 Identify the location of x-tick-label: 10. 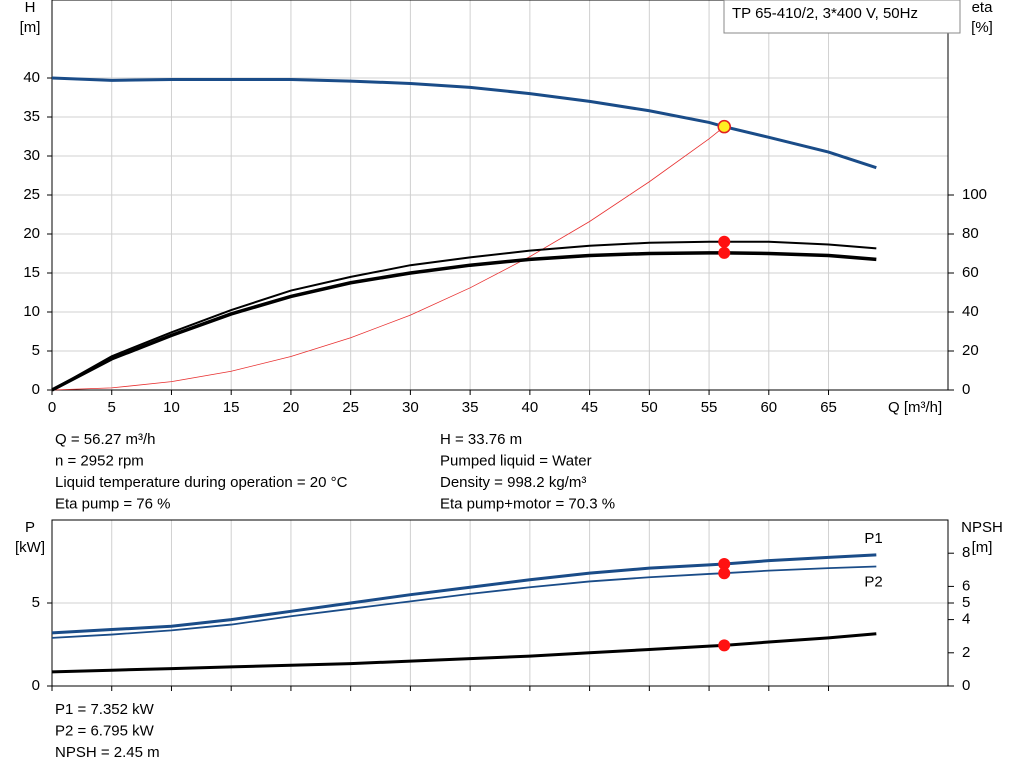
(171, 407).